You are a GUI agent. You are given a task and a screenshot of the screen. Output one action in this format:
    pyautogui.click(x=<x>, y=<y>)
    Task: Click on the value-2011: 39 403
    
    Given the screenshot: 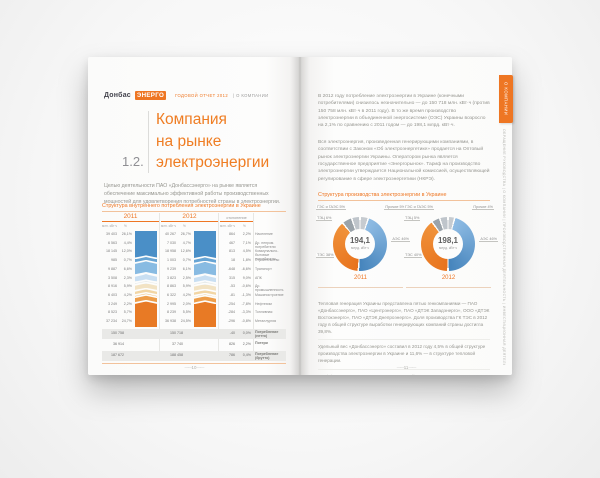 What is the action you would take?
    pyautogui.click(x=111, y=234)
    